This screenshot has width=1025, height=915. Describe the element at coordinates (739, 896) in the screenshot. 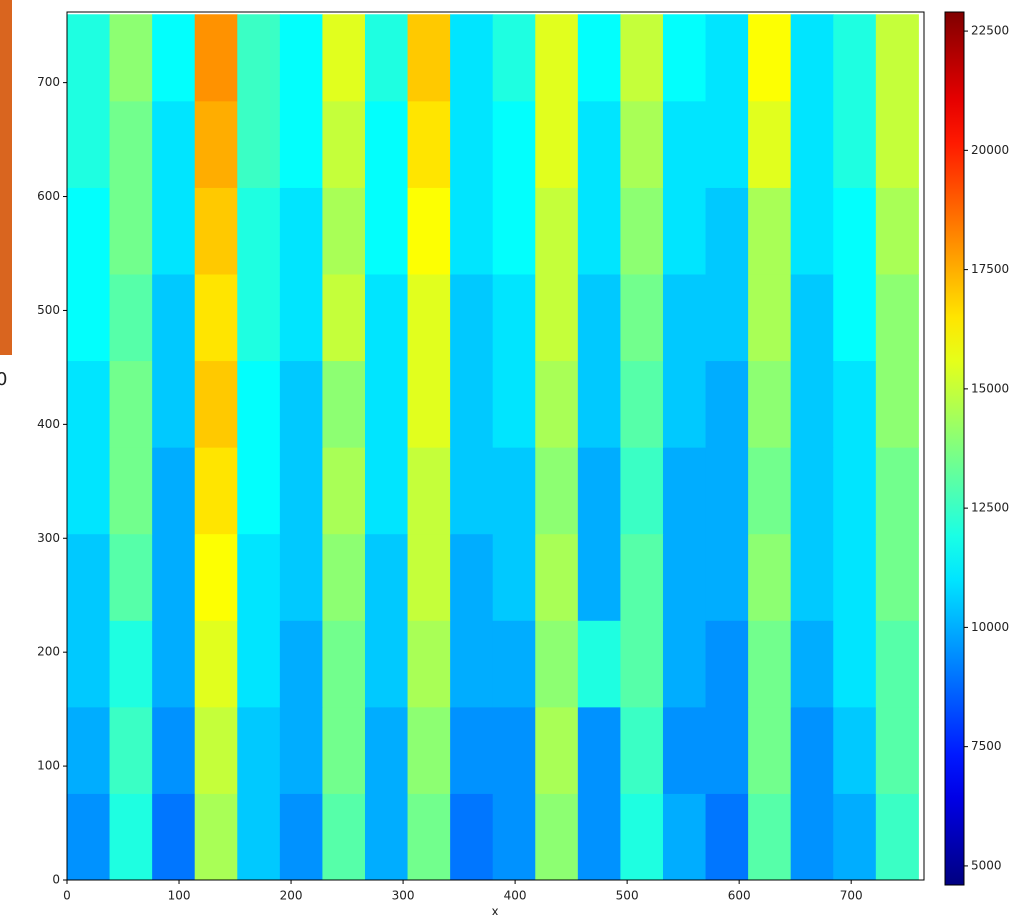

I see `x-tick-label: 600` at that location.